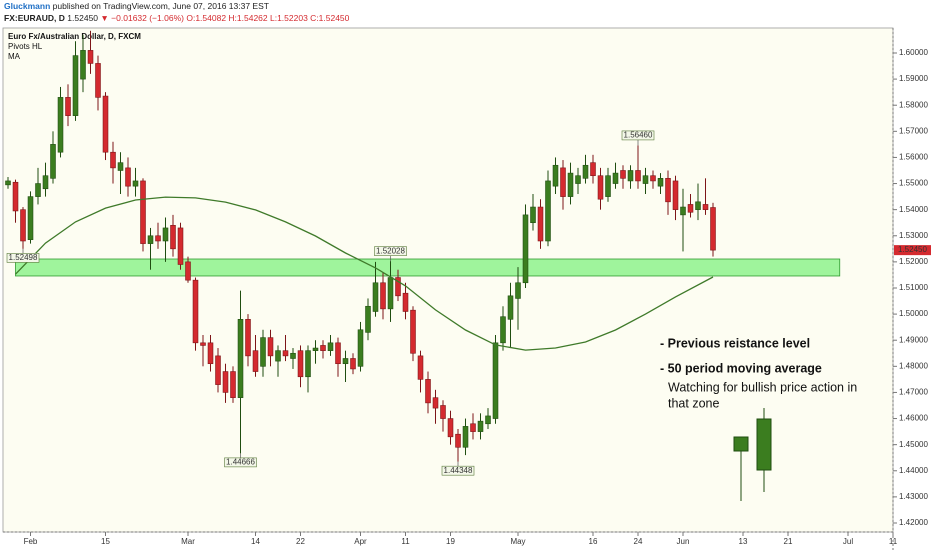 This screenshot has width=932, height=550. Describe the element at coordinates (913, 235) in the screenshot. I see `y-tick-label: 1.53000` at that location.